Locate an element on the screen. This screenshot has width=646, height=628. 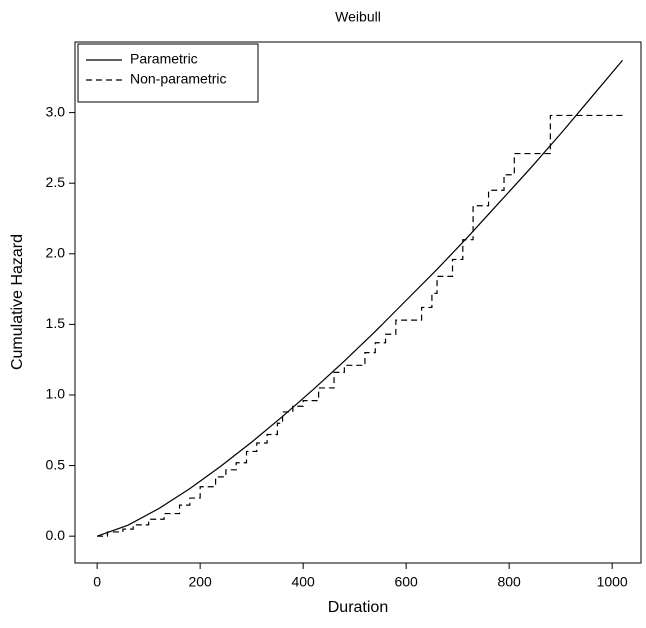
y-tick-label: 0.0 is located at coordinates (56, 535).